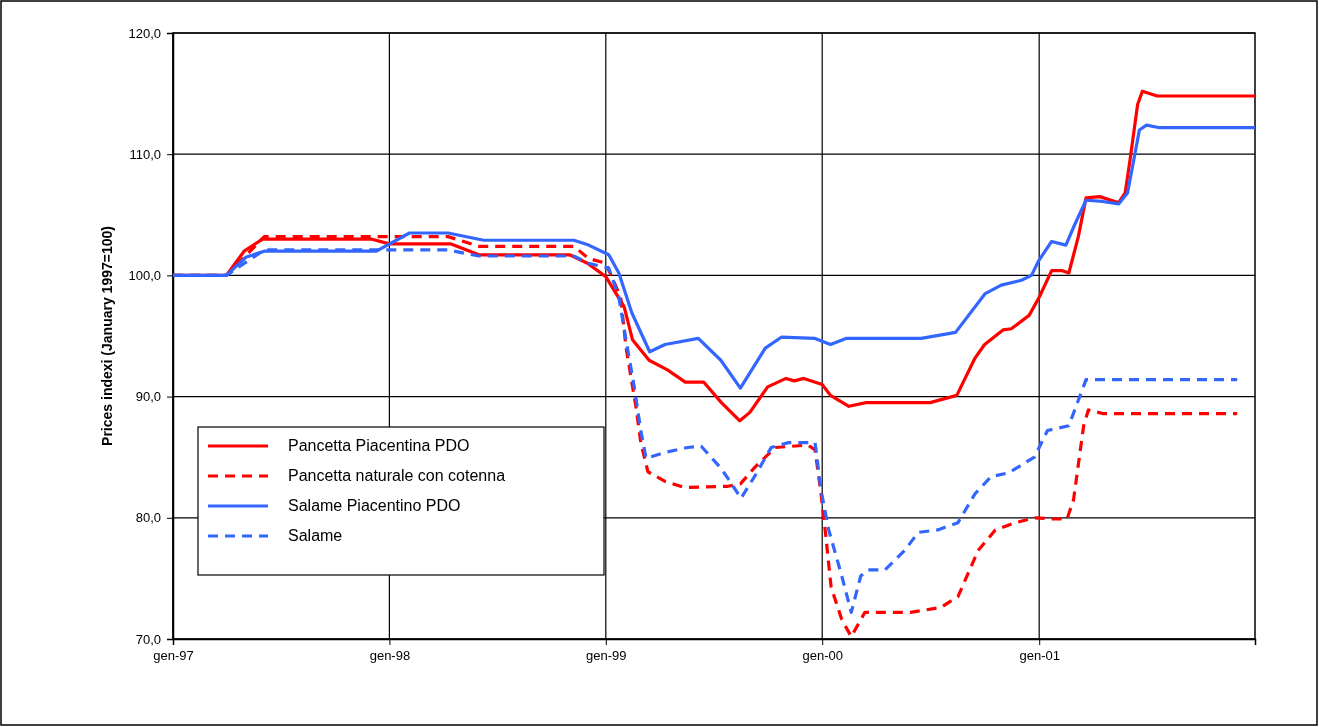 Image resolution: width=1319 pixels, height=727 pixels. Describe the element at coordinates (144, 33) in the screenshot. I see `y-tick-label: 120,0` at that location.